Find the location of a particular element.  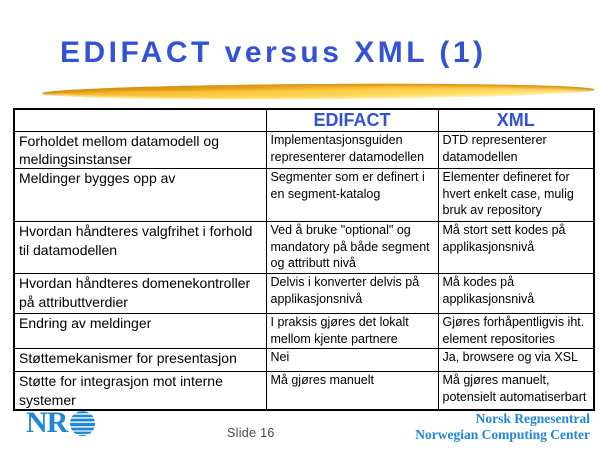

table-cell-xml: Ja, browsere og via XSL is located at coordinates (516, 360).